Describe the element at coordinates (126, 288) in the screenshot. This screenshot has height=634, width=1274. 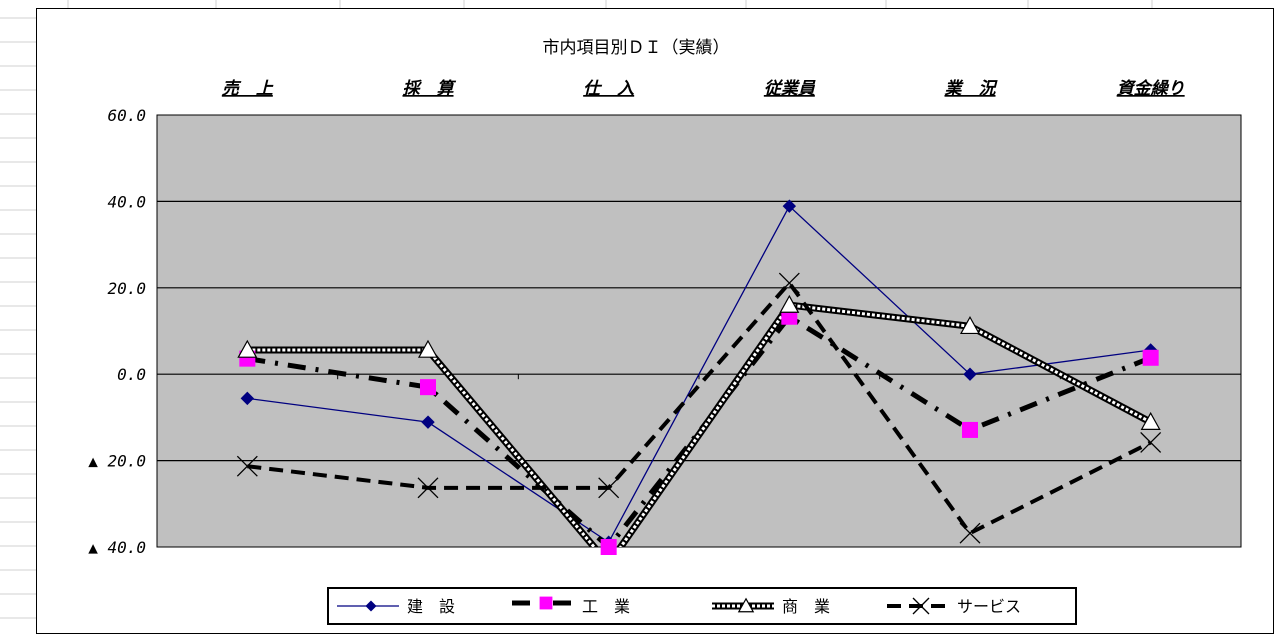
I see `y-tick-label: 20.0` at that location.